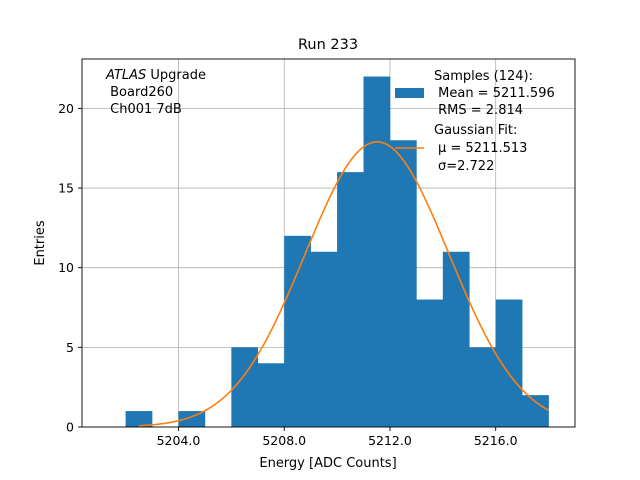 This screenshot has width=640, height=480. Describe the element at coordinates (66, 267) in the screenshot. I see `y-tick-label: 10` at that location.